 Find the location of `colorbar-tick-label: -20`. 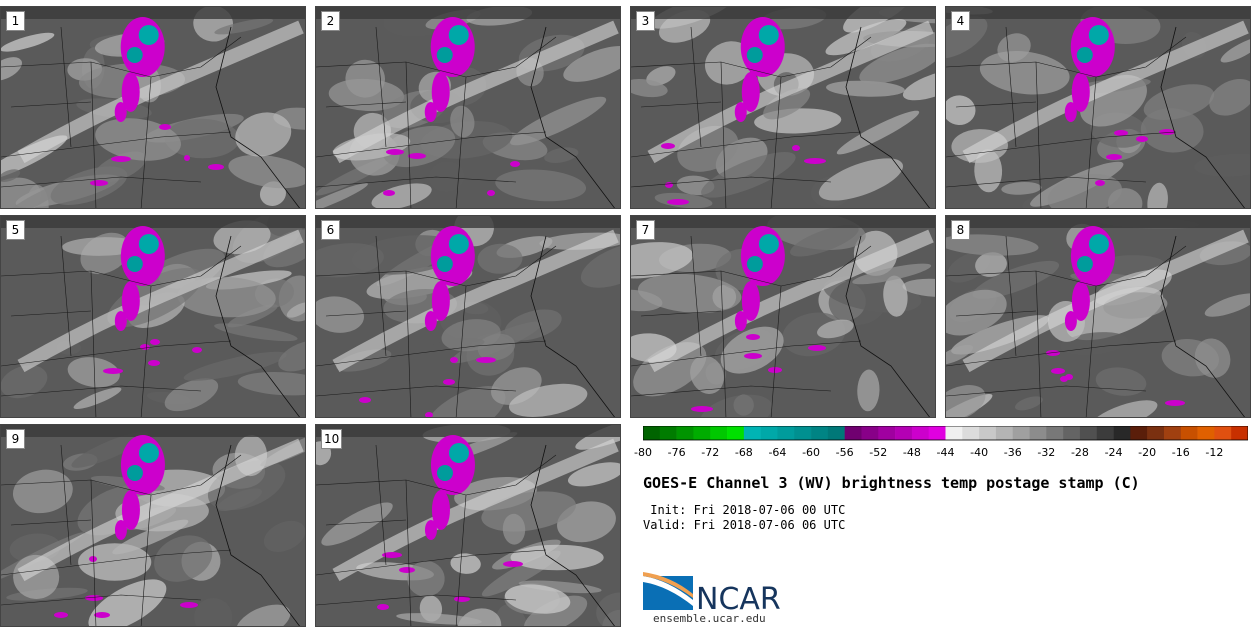

colorbar-tick-label: -20 is located at coordinates (1147, 452).